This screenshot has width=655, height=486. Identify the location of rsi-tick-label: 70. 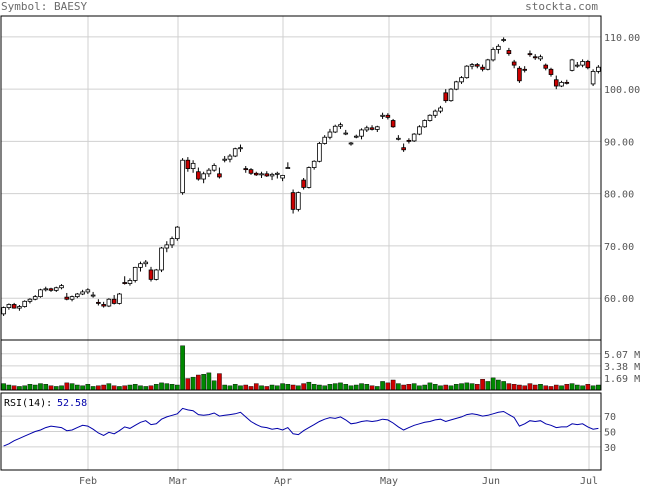
(610, 417).